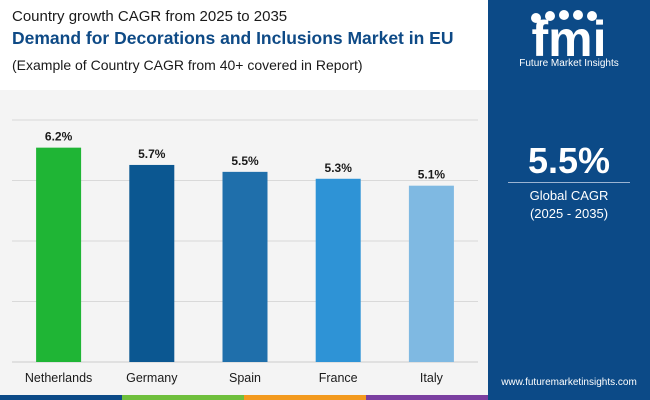 This screenshot has height=400, width=650. What do you see at coordinates (152, 263) in the screenshot?
I see `bar-germany` at bounding box center [152, 263].